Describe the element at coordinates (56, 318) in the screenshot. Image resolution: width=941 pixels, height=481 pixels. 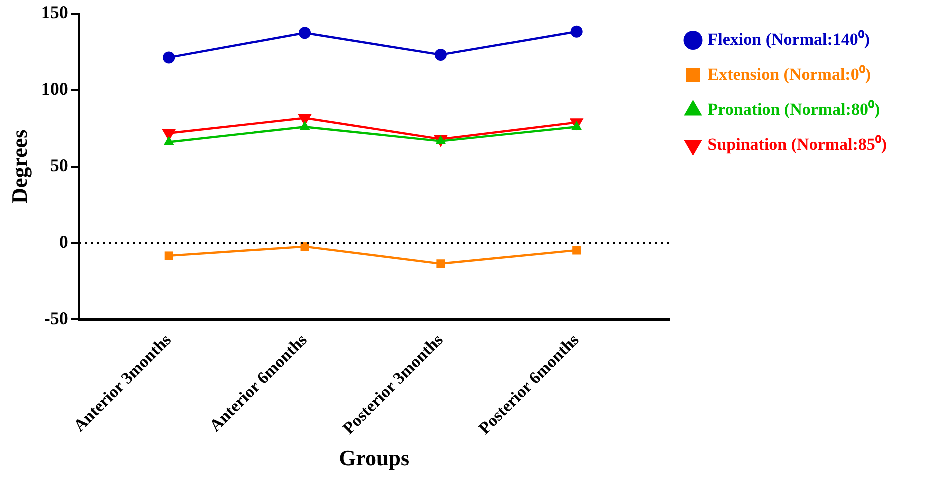
I see `y-tick-label: -50` at that location.